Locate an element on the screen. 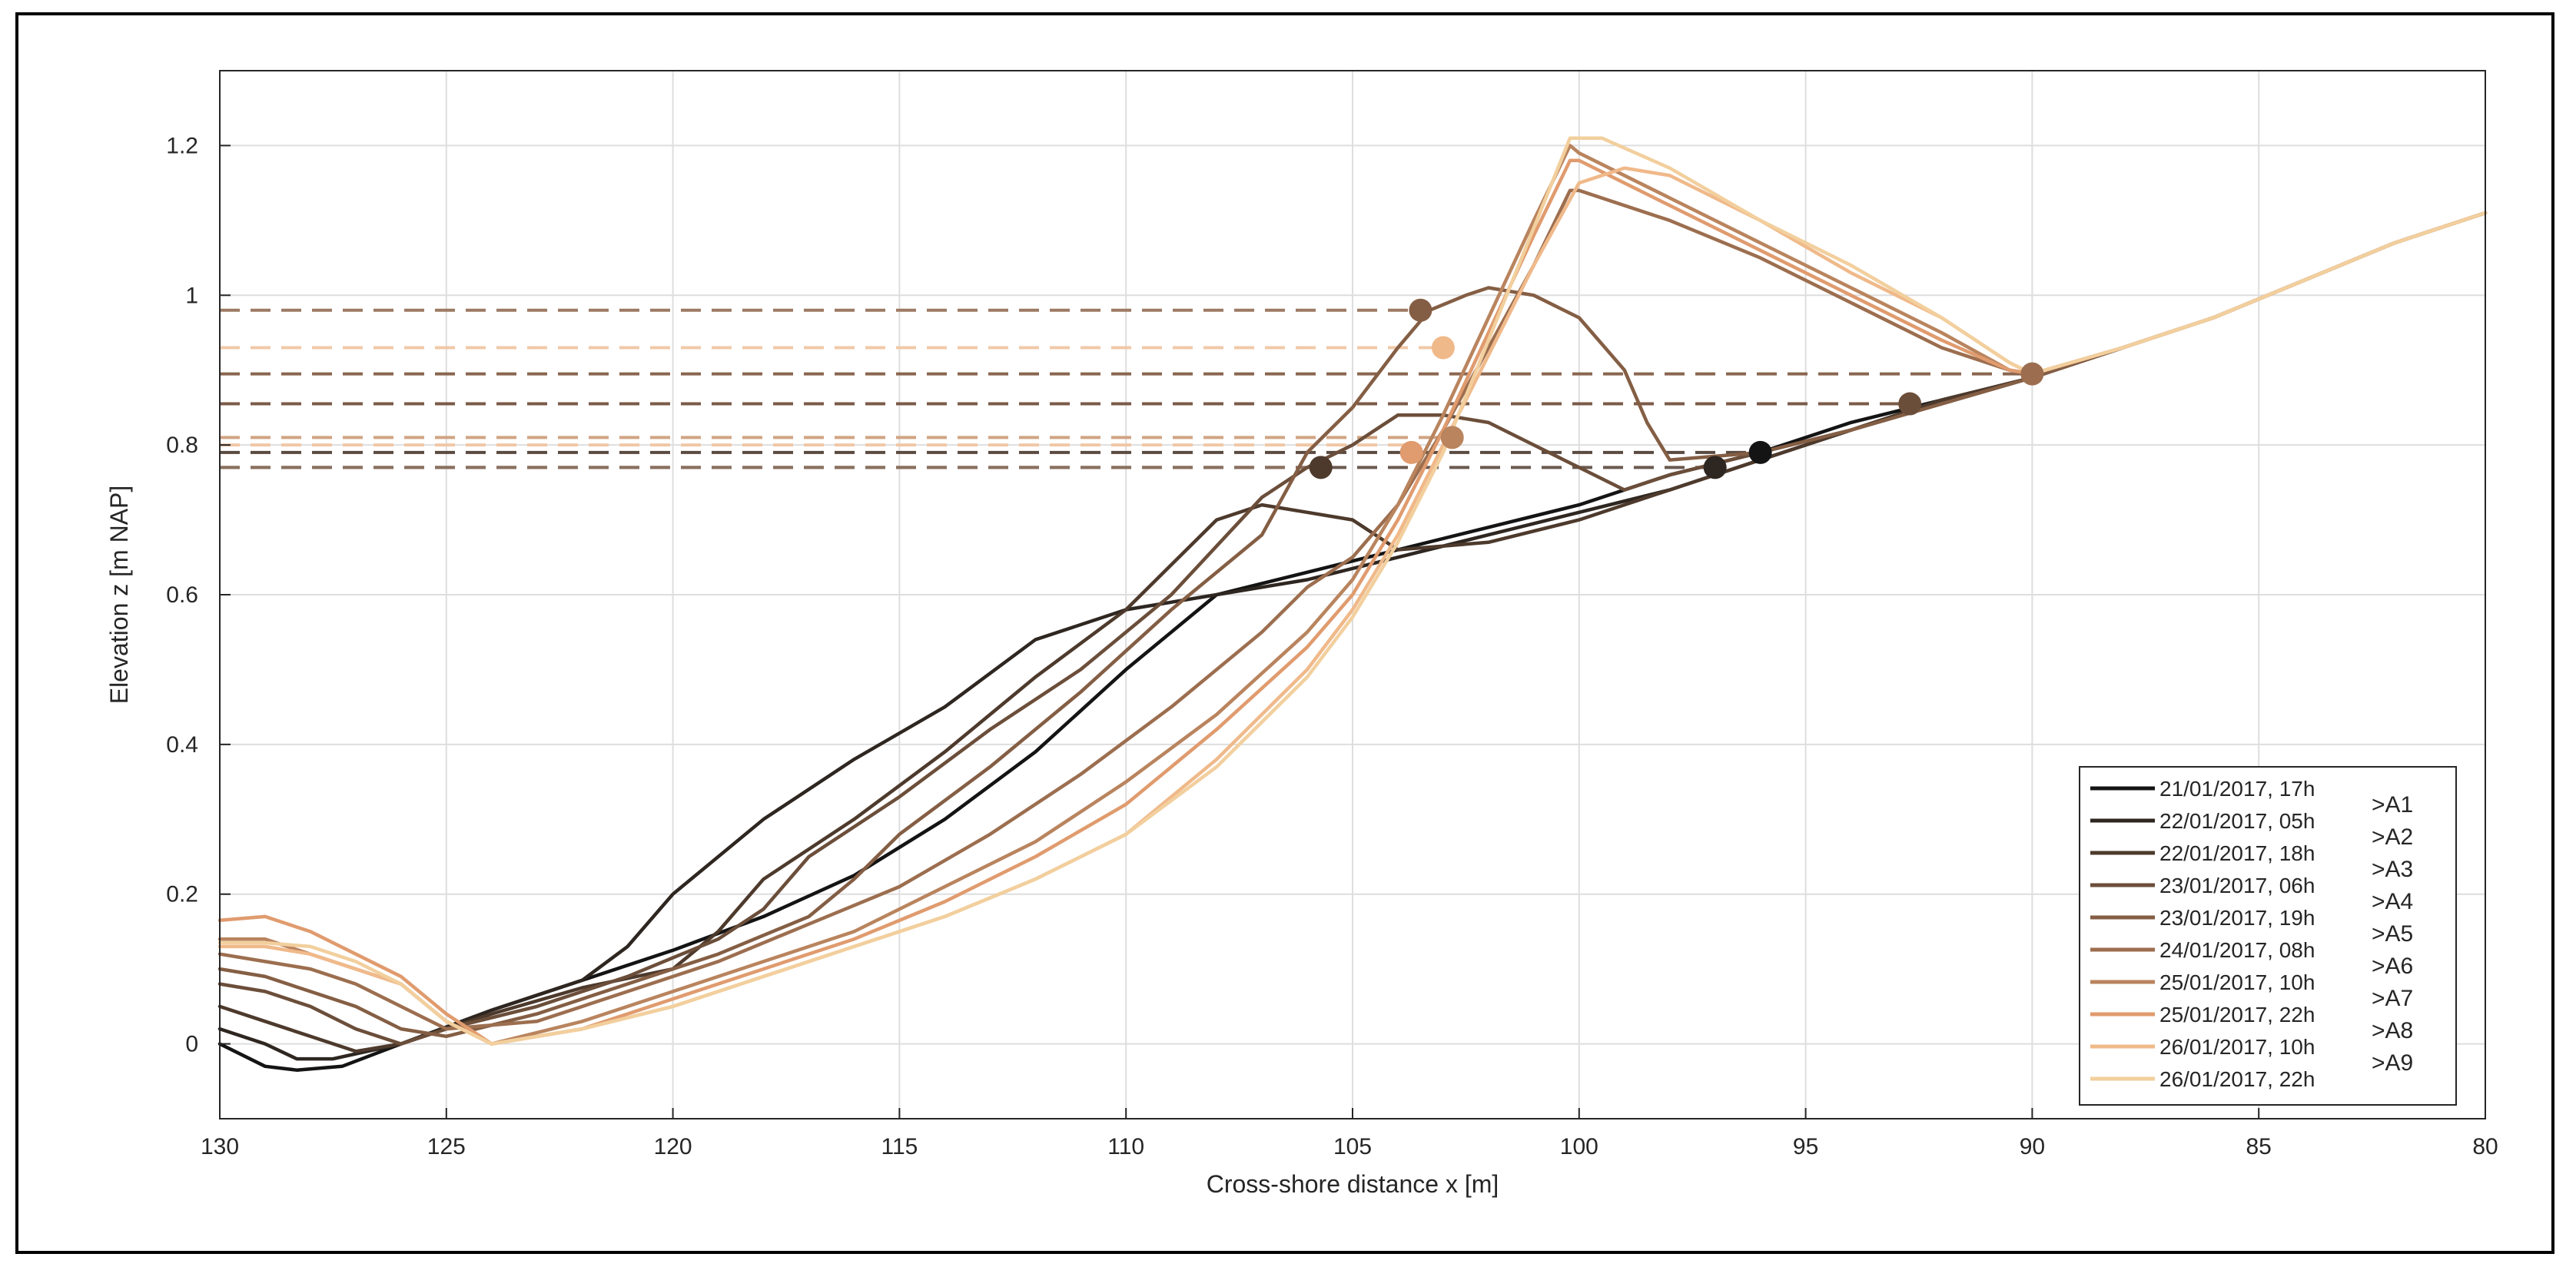 This screenshot has width=2576, height=1277. x-tick-label: 100 is located at coordinates (1579, 1146).